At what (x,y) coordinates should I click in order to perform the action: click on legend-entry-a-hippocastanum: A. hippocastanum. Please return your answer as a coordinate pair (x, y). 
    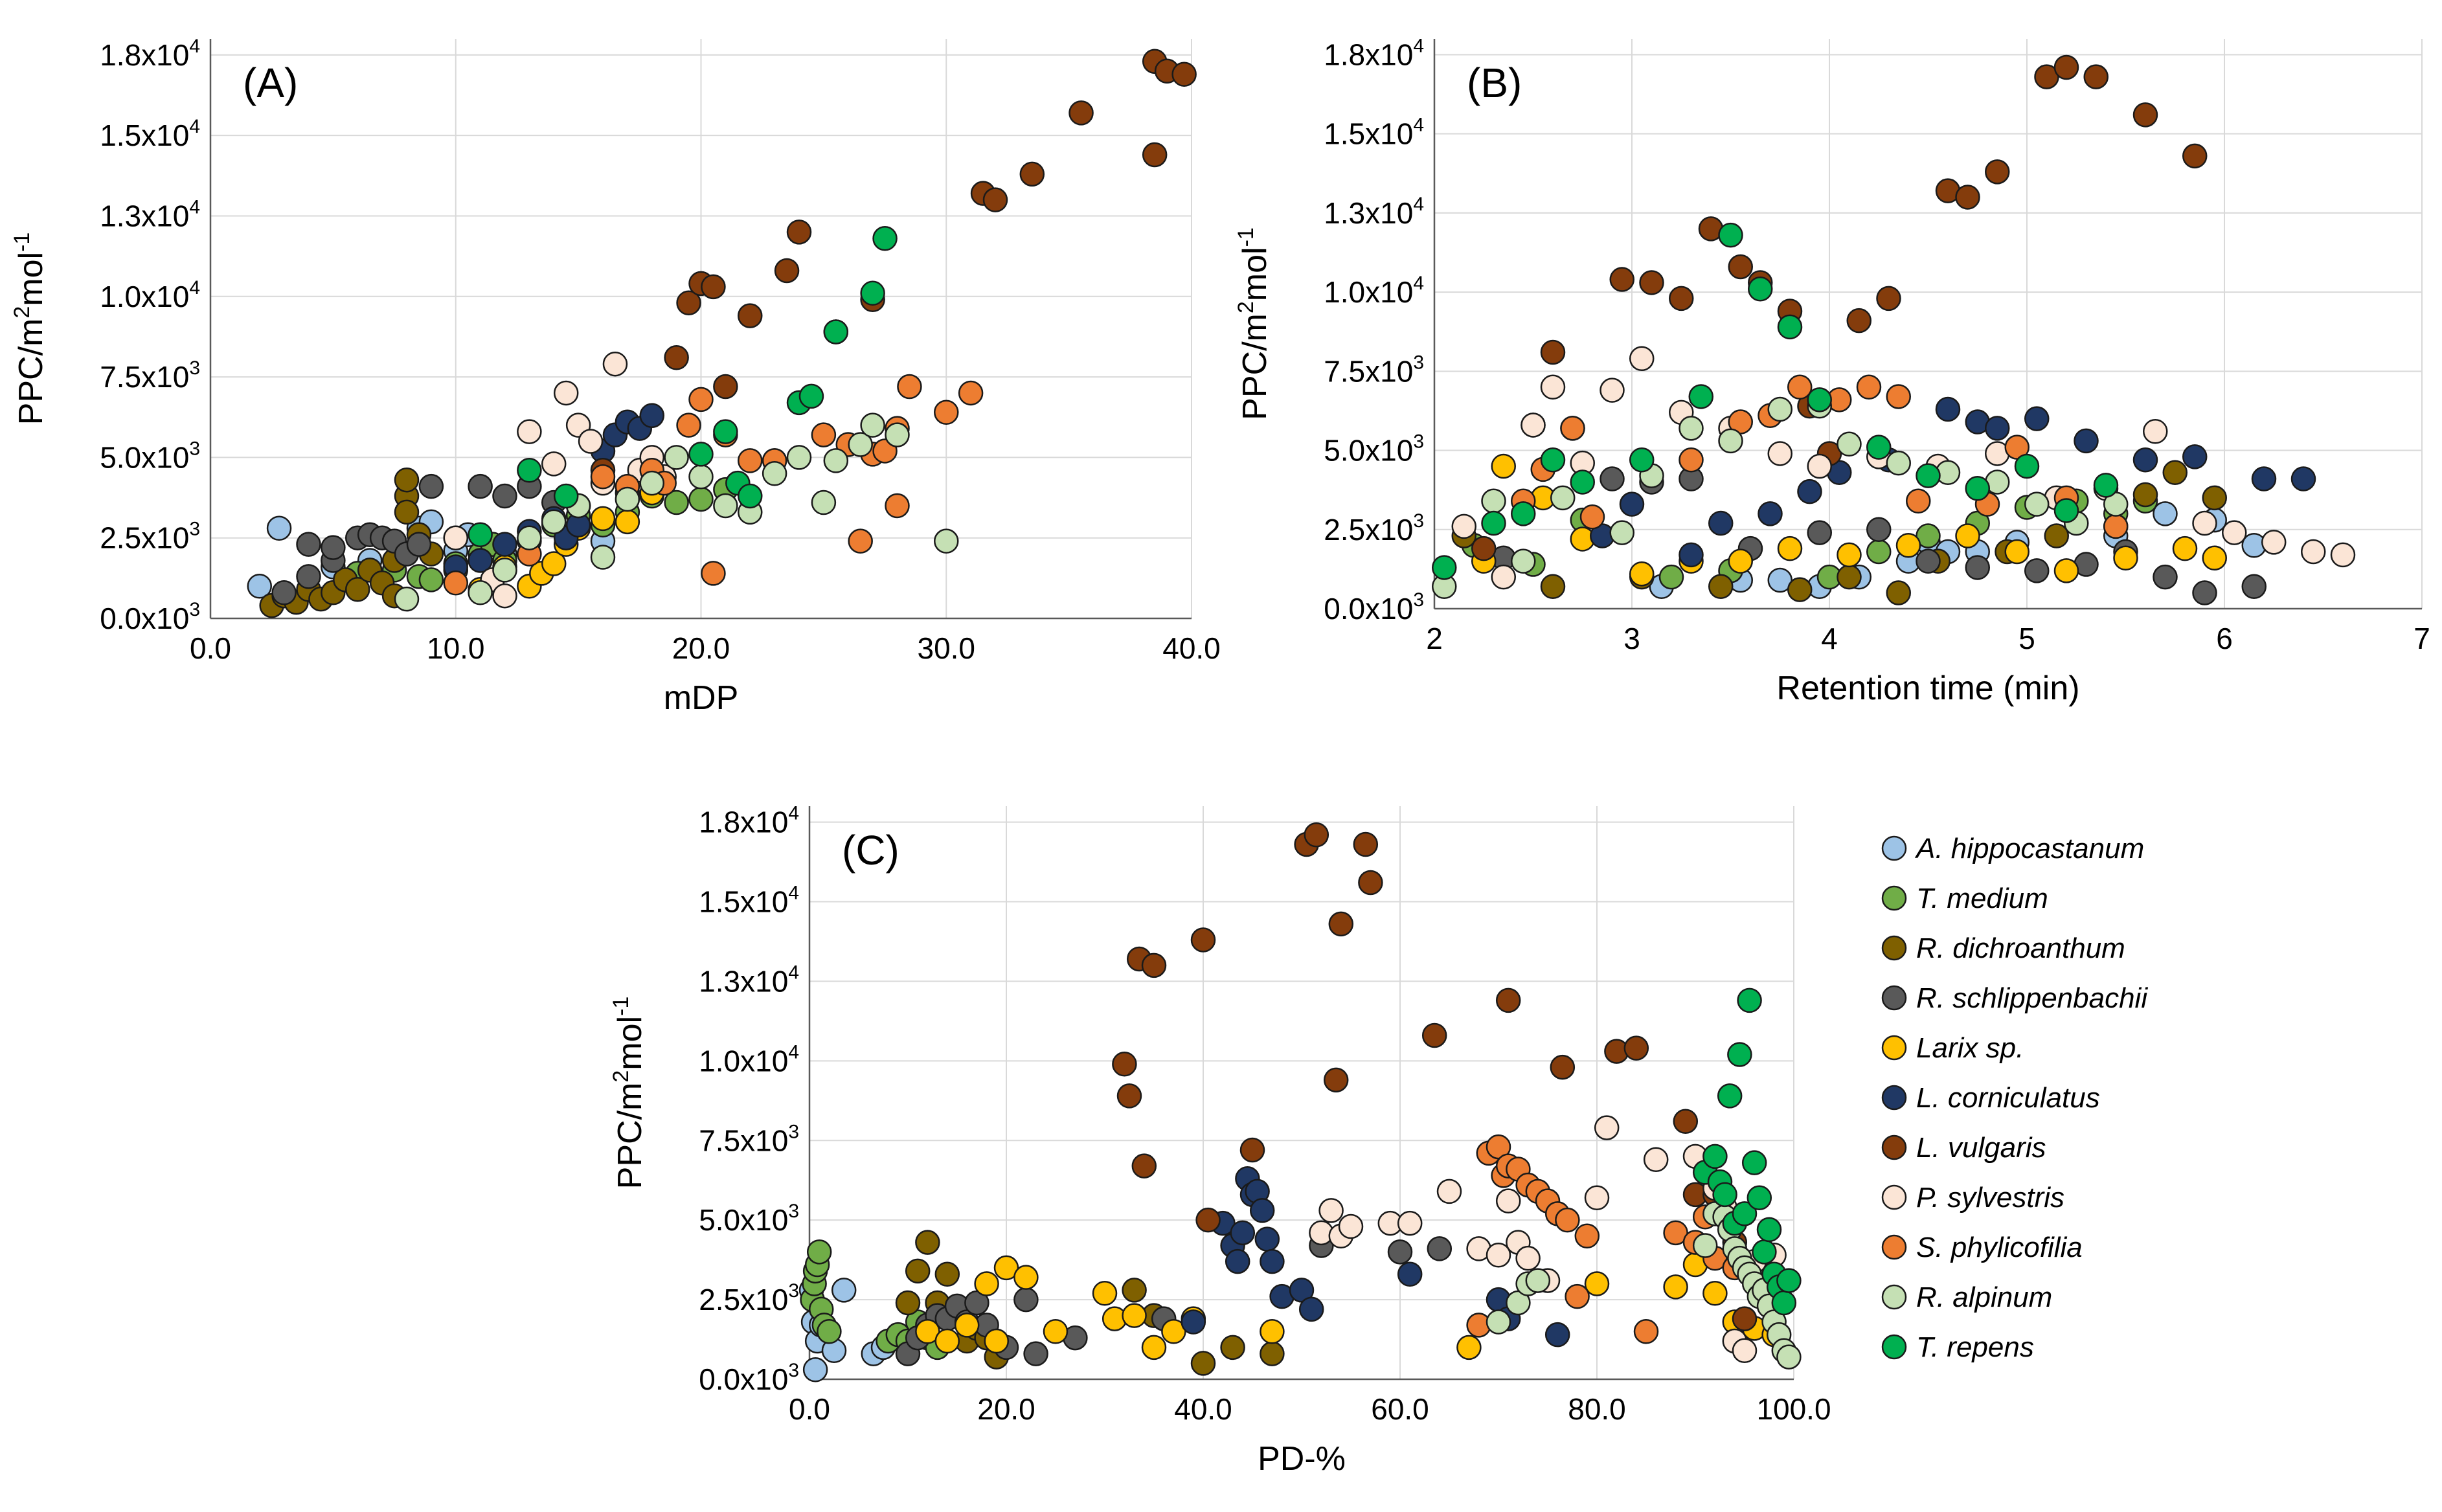
    Looking at the image, I should click on (2012, 848).